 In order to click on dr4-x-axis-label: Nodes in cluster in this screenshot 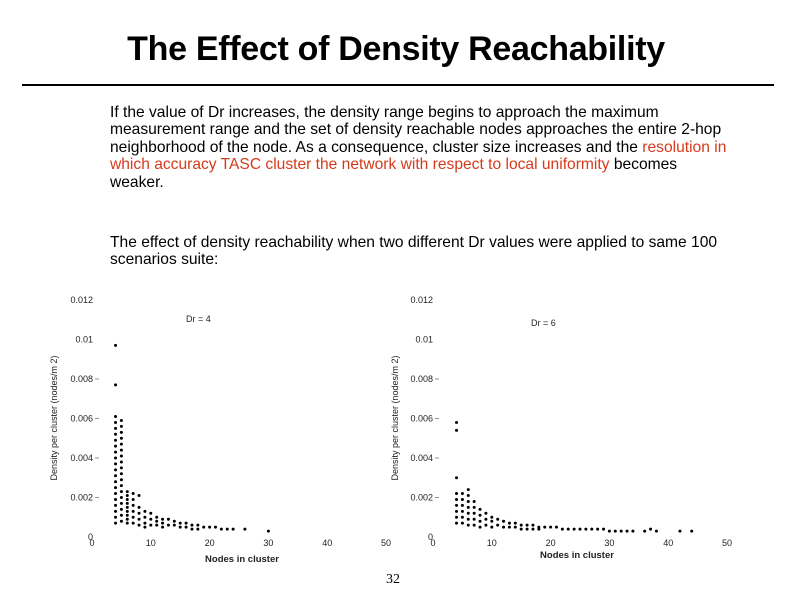, I will do `click(242, 559)`.